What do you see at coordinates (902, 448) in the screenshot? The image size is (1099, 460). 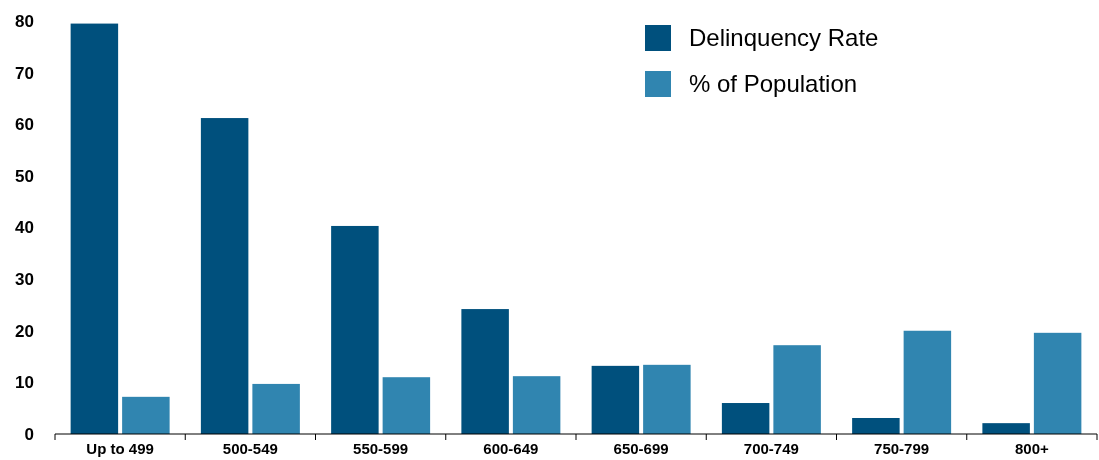 I see `x-tick-label: 750-799` at bounding box center [902, 448].